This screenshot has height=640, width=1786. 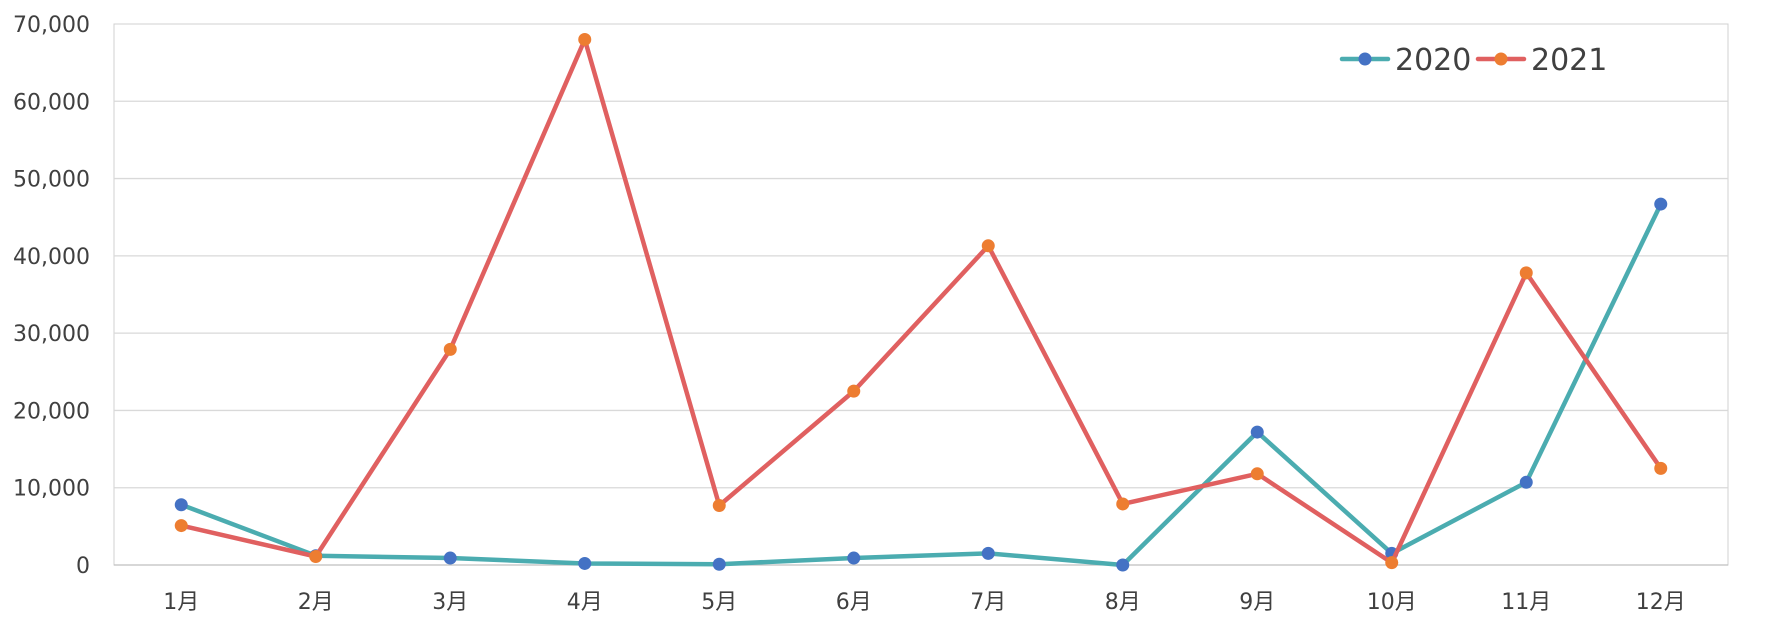 What do you see at coordinates (316, 602) in the screenshot?
I see `x-tick-label: 2月` at bounding box center [316, 602].